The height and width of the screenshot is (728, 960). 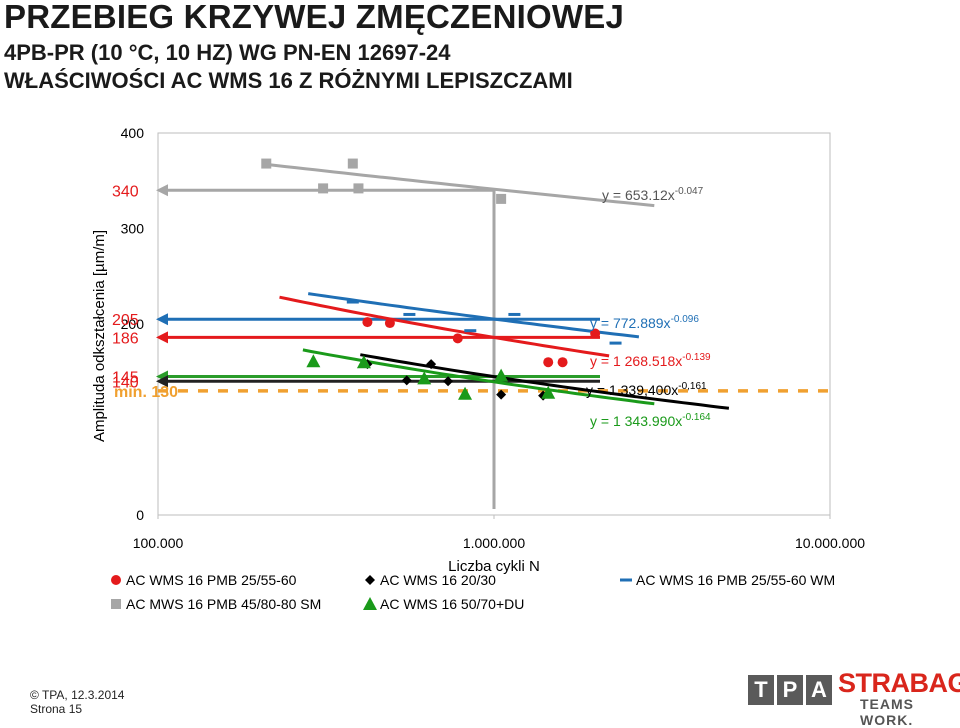 What do you see at coordinates (494, 566) in the screenshot?
I see `x-axis-title: Liczba cykli N` at bounding box center [494, 566].